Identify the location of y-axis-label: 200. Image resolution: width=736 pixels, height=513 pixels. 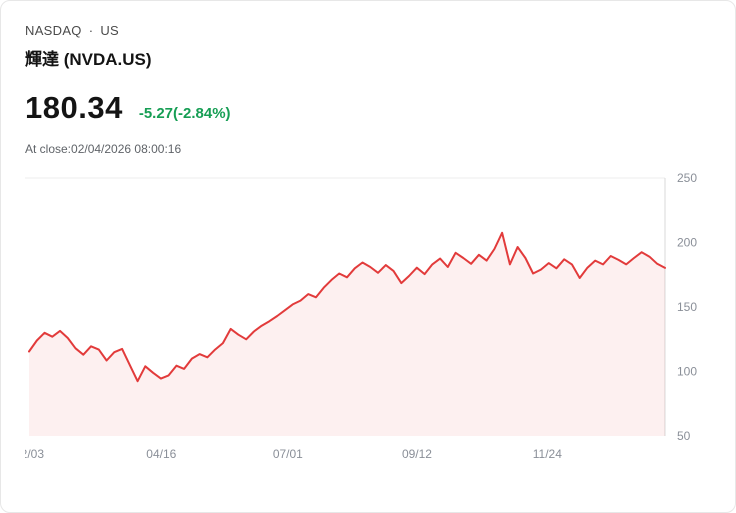
(687, 243).